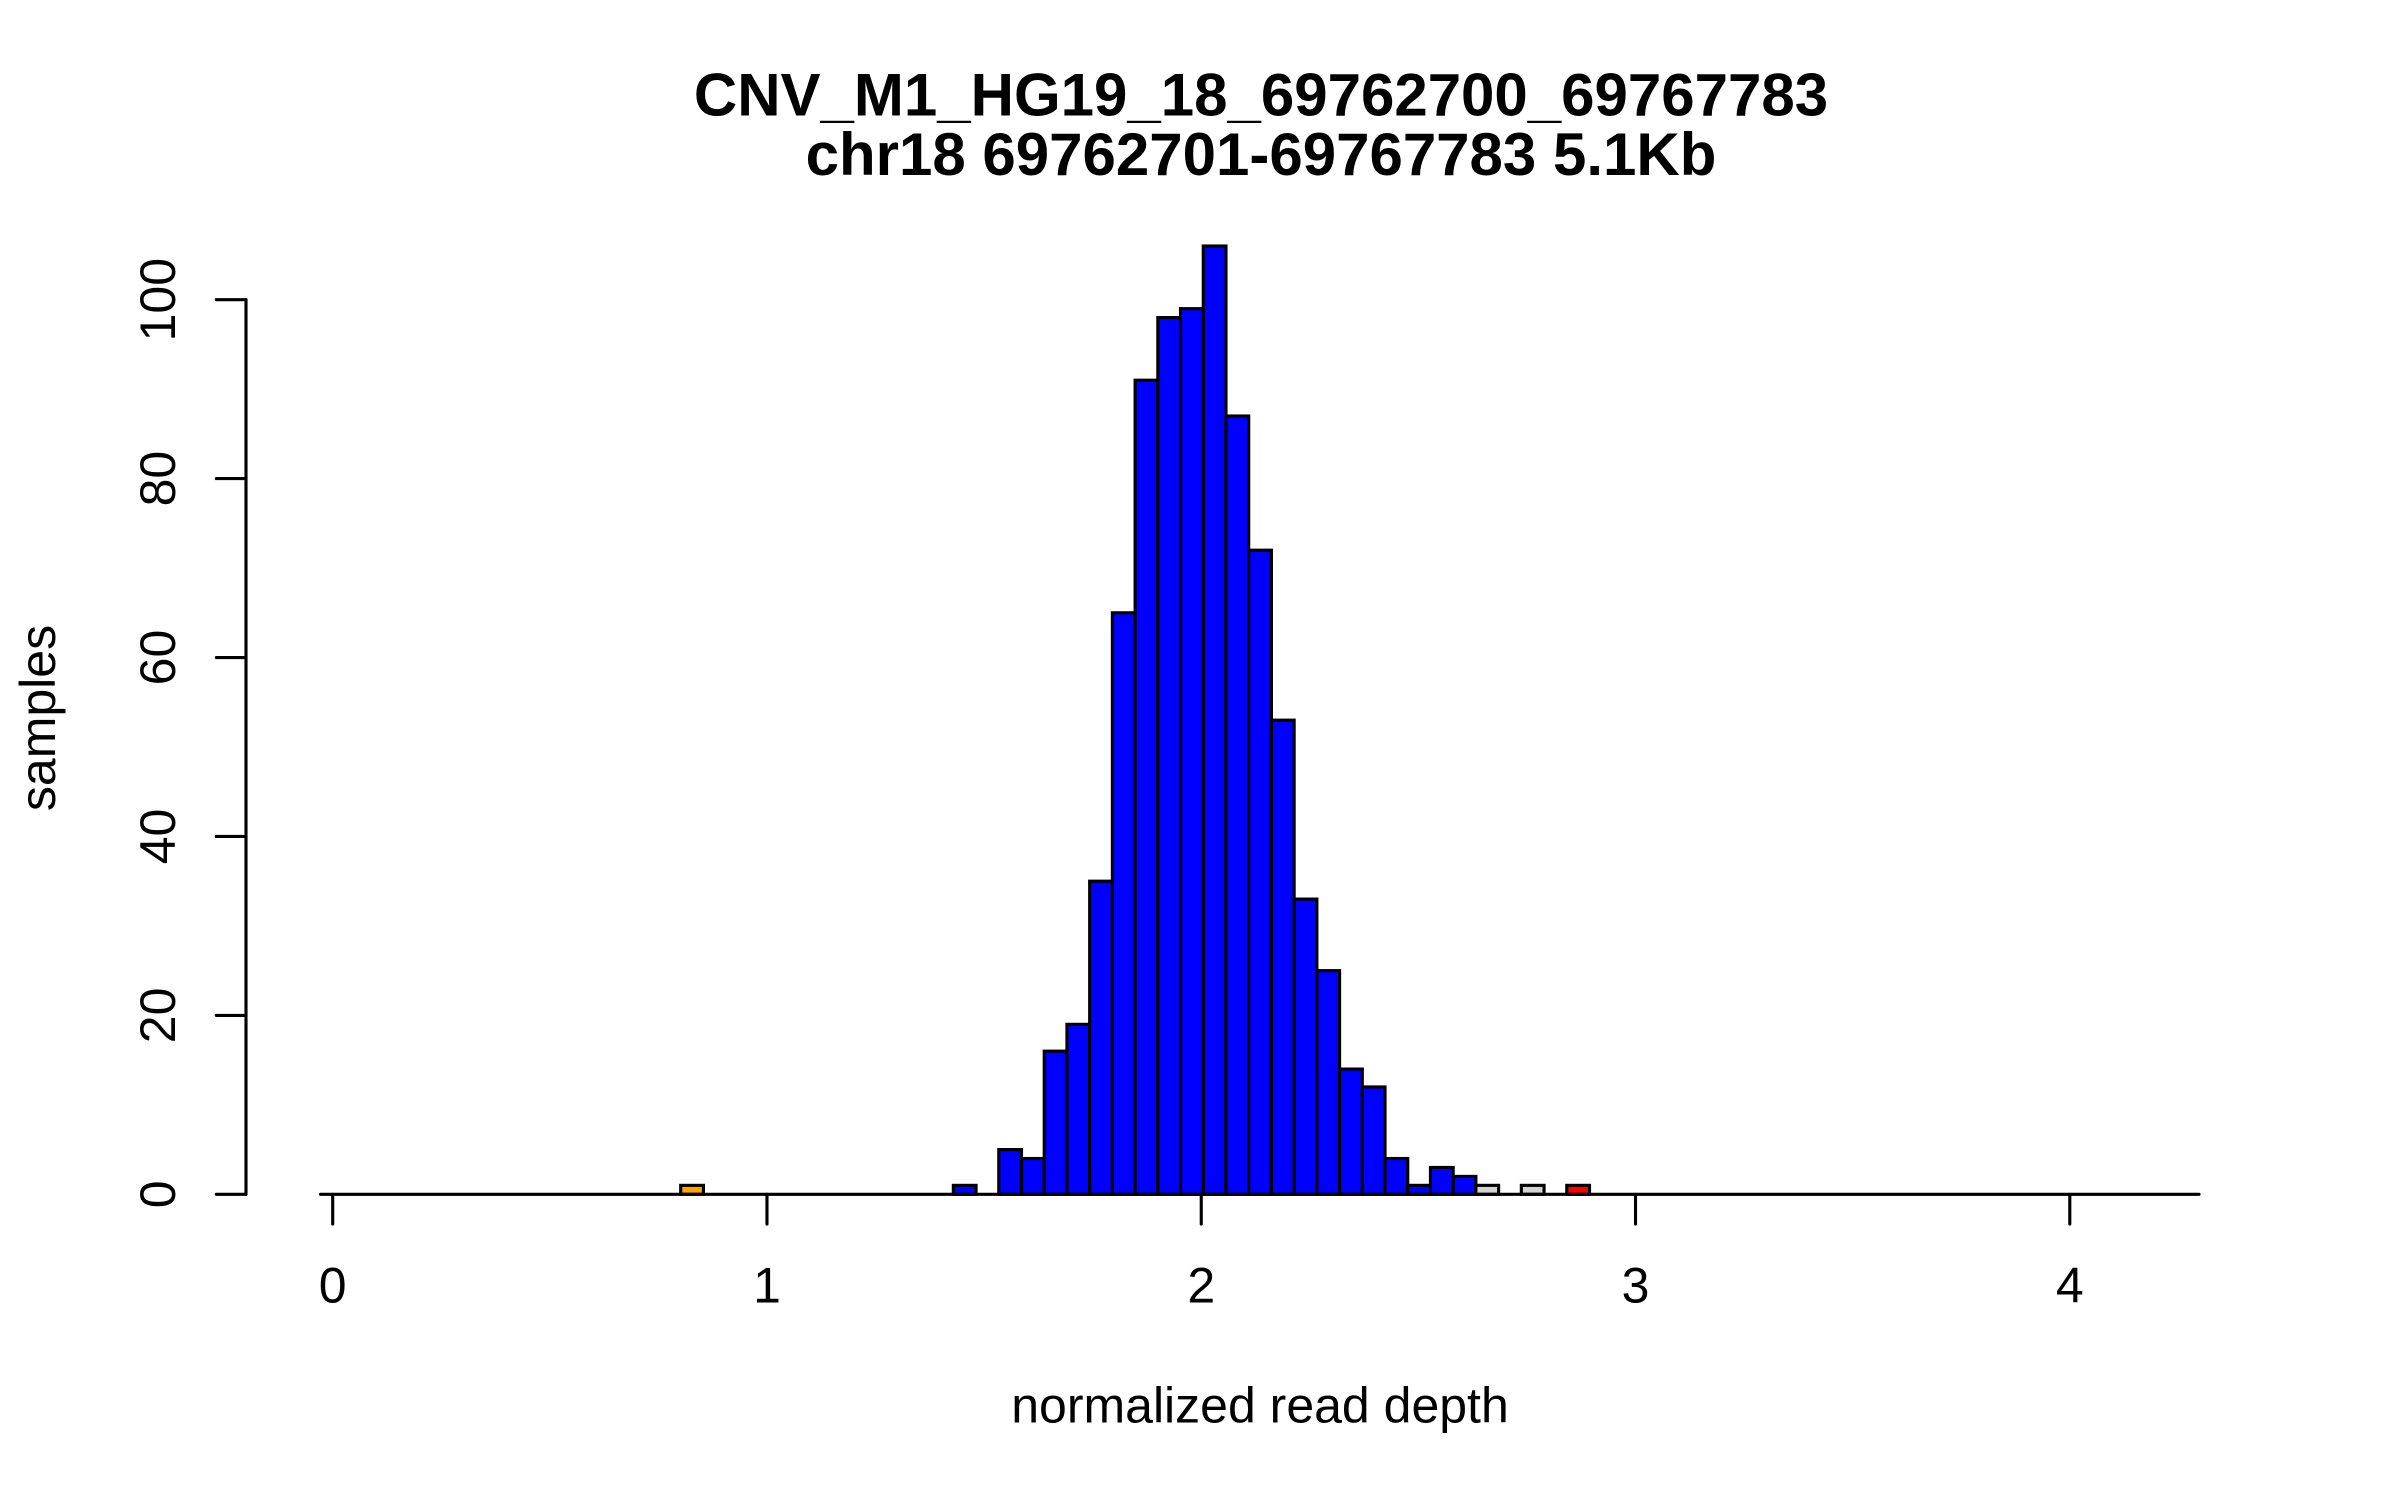 Image resolution: width=2400 pixels, height=1500 pixels. I want to click on svg-text: chr18 69762701-69767783 5.1Kb, so click(1261, 154).